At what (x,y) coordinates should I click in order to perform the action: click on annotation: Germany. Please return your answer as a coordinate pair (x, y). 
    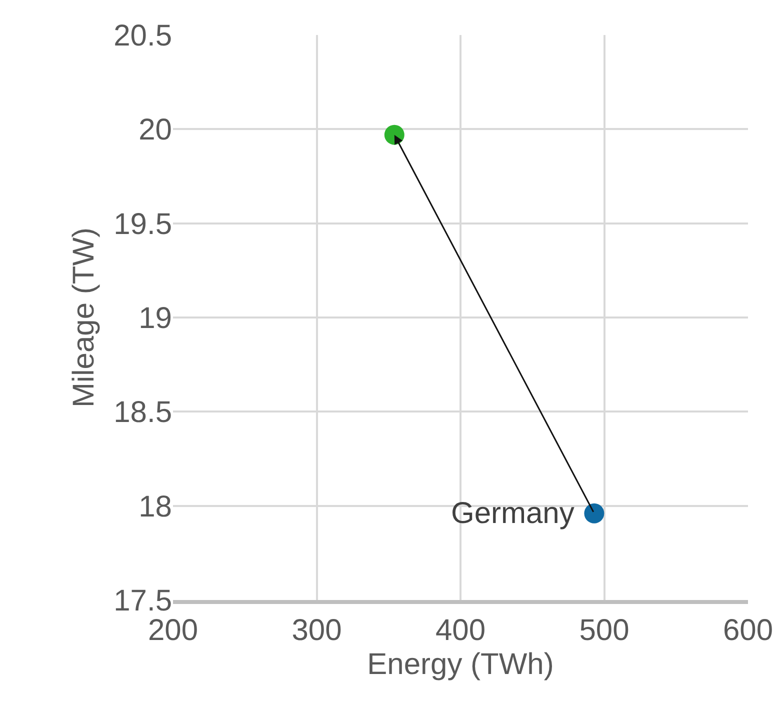
    Looking at the image, I should click on (512, 513).